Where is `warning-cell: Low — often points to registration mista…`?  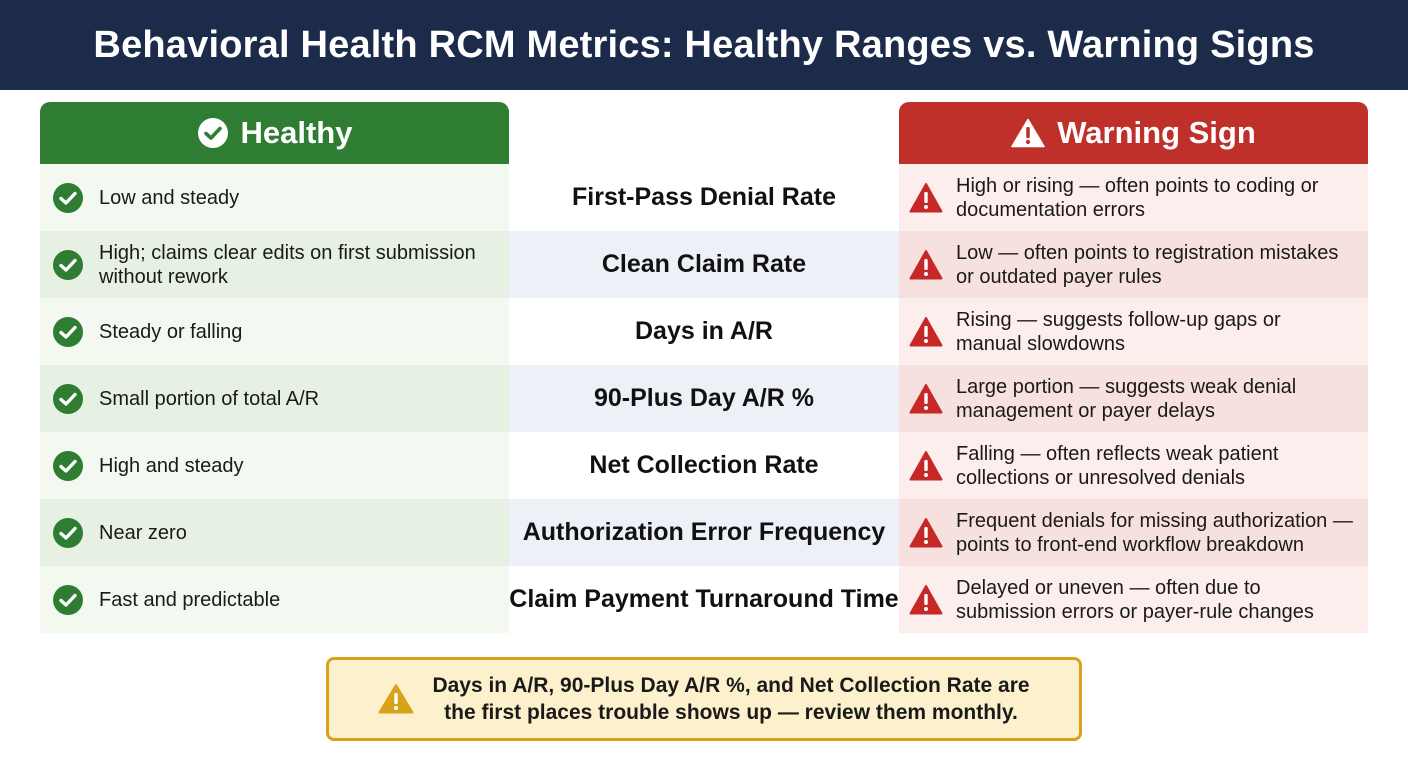 warning-cell: Low — often points to registration mista… is located at coordinates (1133, 264).